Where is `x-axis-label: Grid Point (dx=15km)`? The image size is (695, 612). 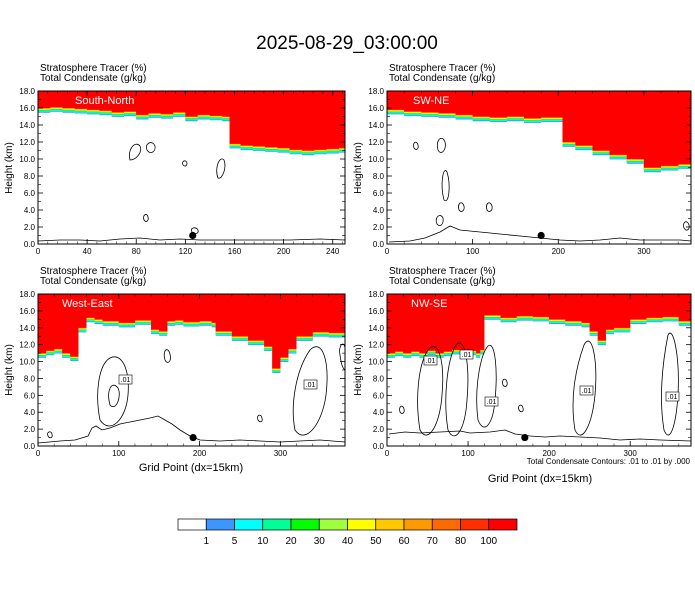
x-axis-label: Grid Point (dx=15km) is located at coordinates (191, 468).